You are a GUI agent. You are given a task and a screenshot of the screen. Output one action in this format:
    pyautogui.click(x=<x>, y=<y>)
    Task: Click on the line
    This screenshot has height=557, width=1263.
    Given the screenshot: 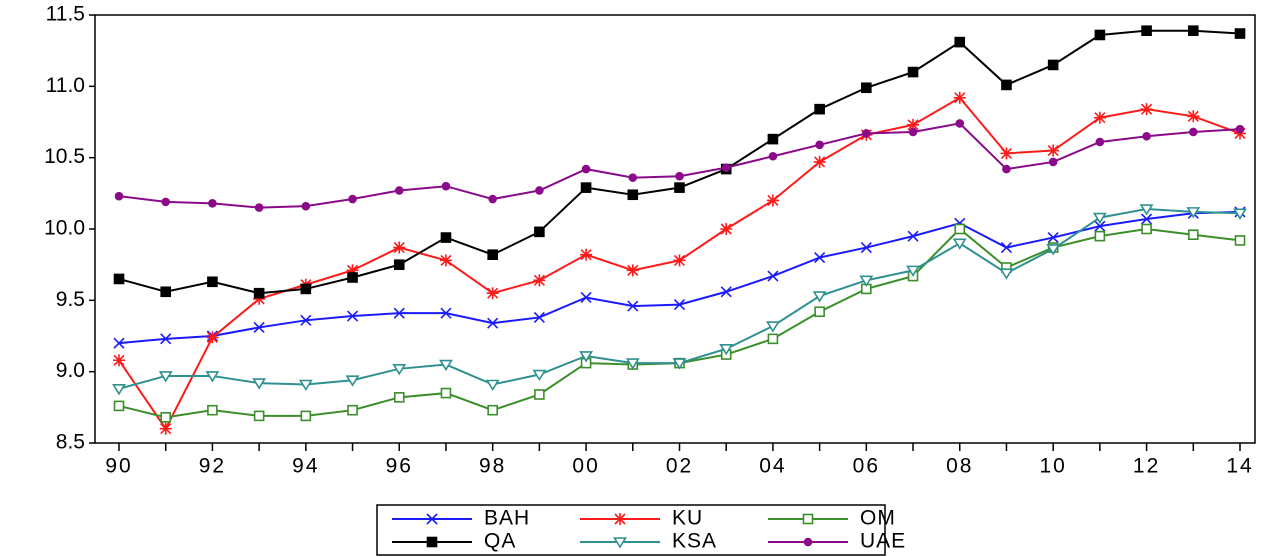 What is the action you would take?
    pyautogui.click(x=679, y=165)
    